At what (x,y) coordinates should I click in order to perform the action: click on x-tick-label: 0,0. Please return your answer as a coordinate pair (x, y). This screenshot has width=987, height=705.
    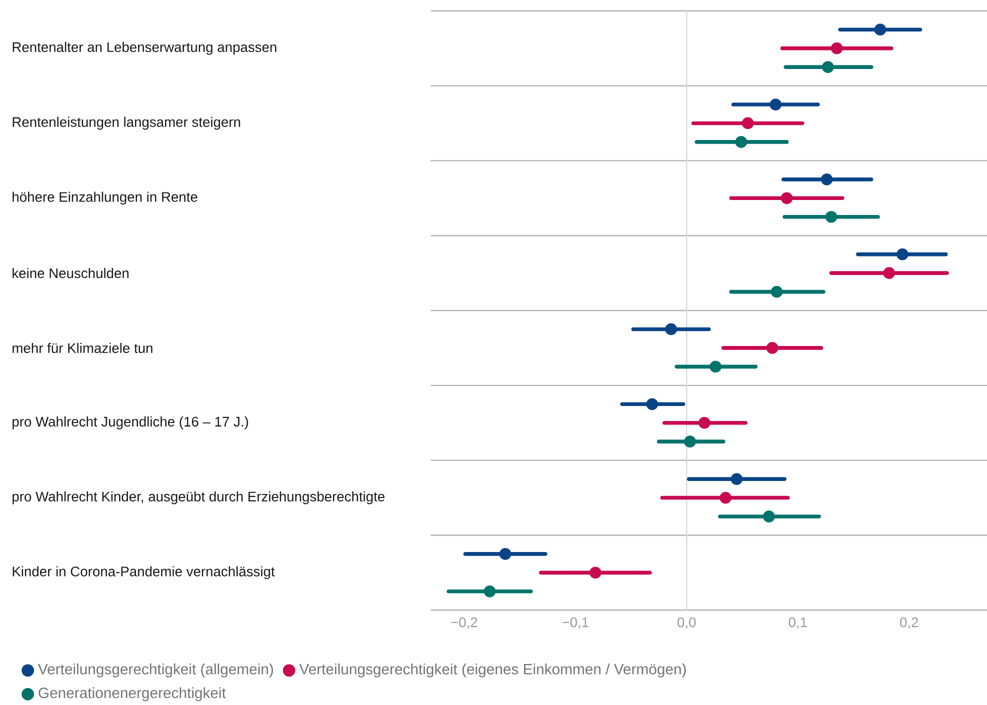
    Looking at the image, I should click on (687, 623).